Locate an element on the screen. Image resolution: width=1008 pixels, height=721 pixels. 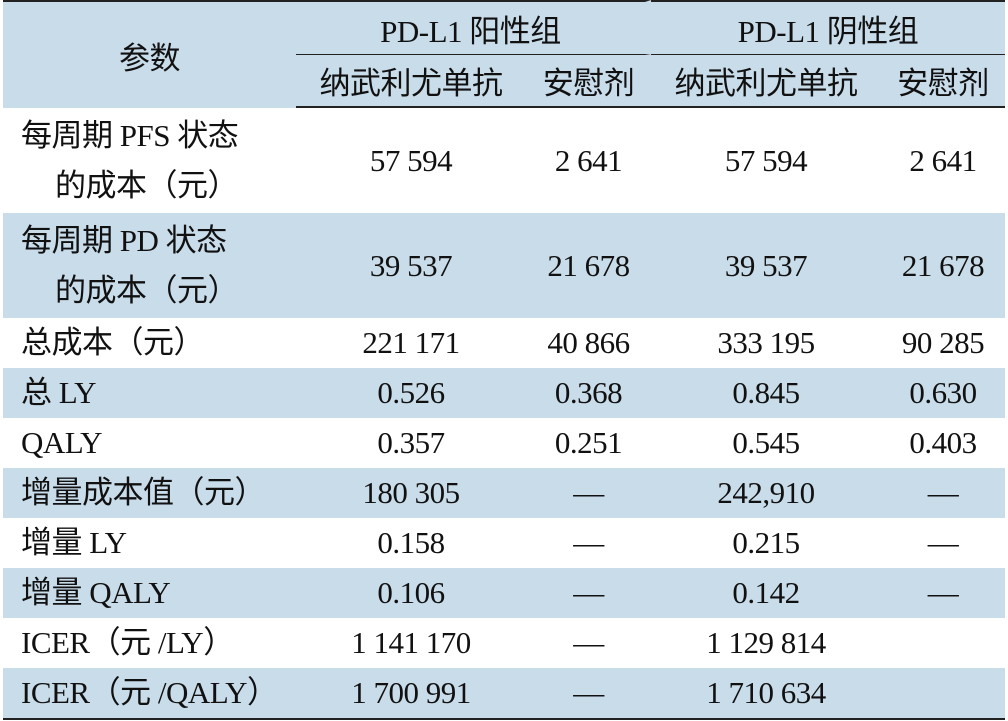
value-cell: 333 195 is located at coordinates (766, 342).